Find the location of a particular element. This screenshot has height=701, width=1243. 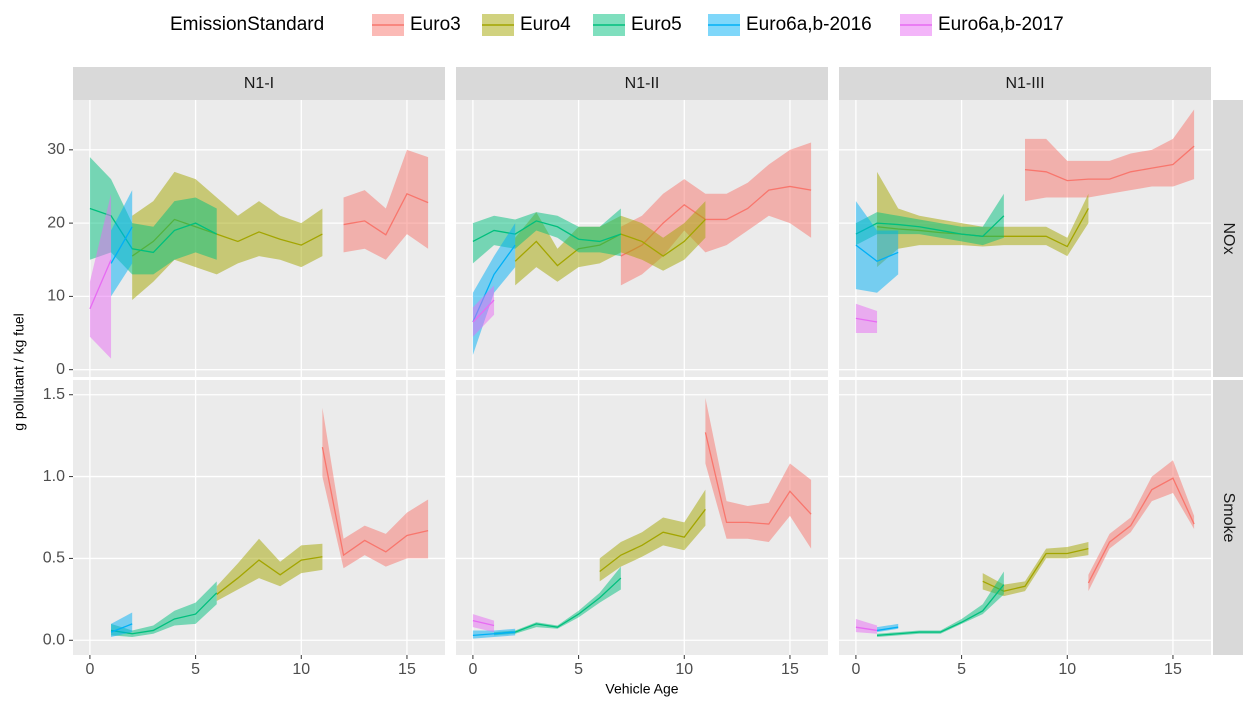

y-tick-label: 0 is located at coordinates (60, 369).